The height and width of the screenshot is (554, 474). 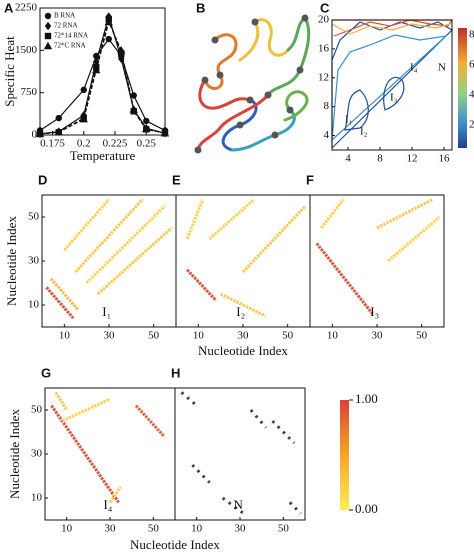 I want to click on panel-label: A, so click(x=9, y=7).